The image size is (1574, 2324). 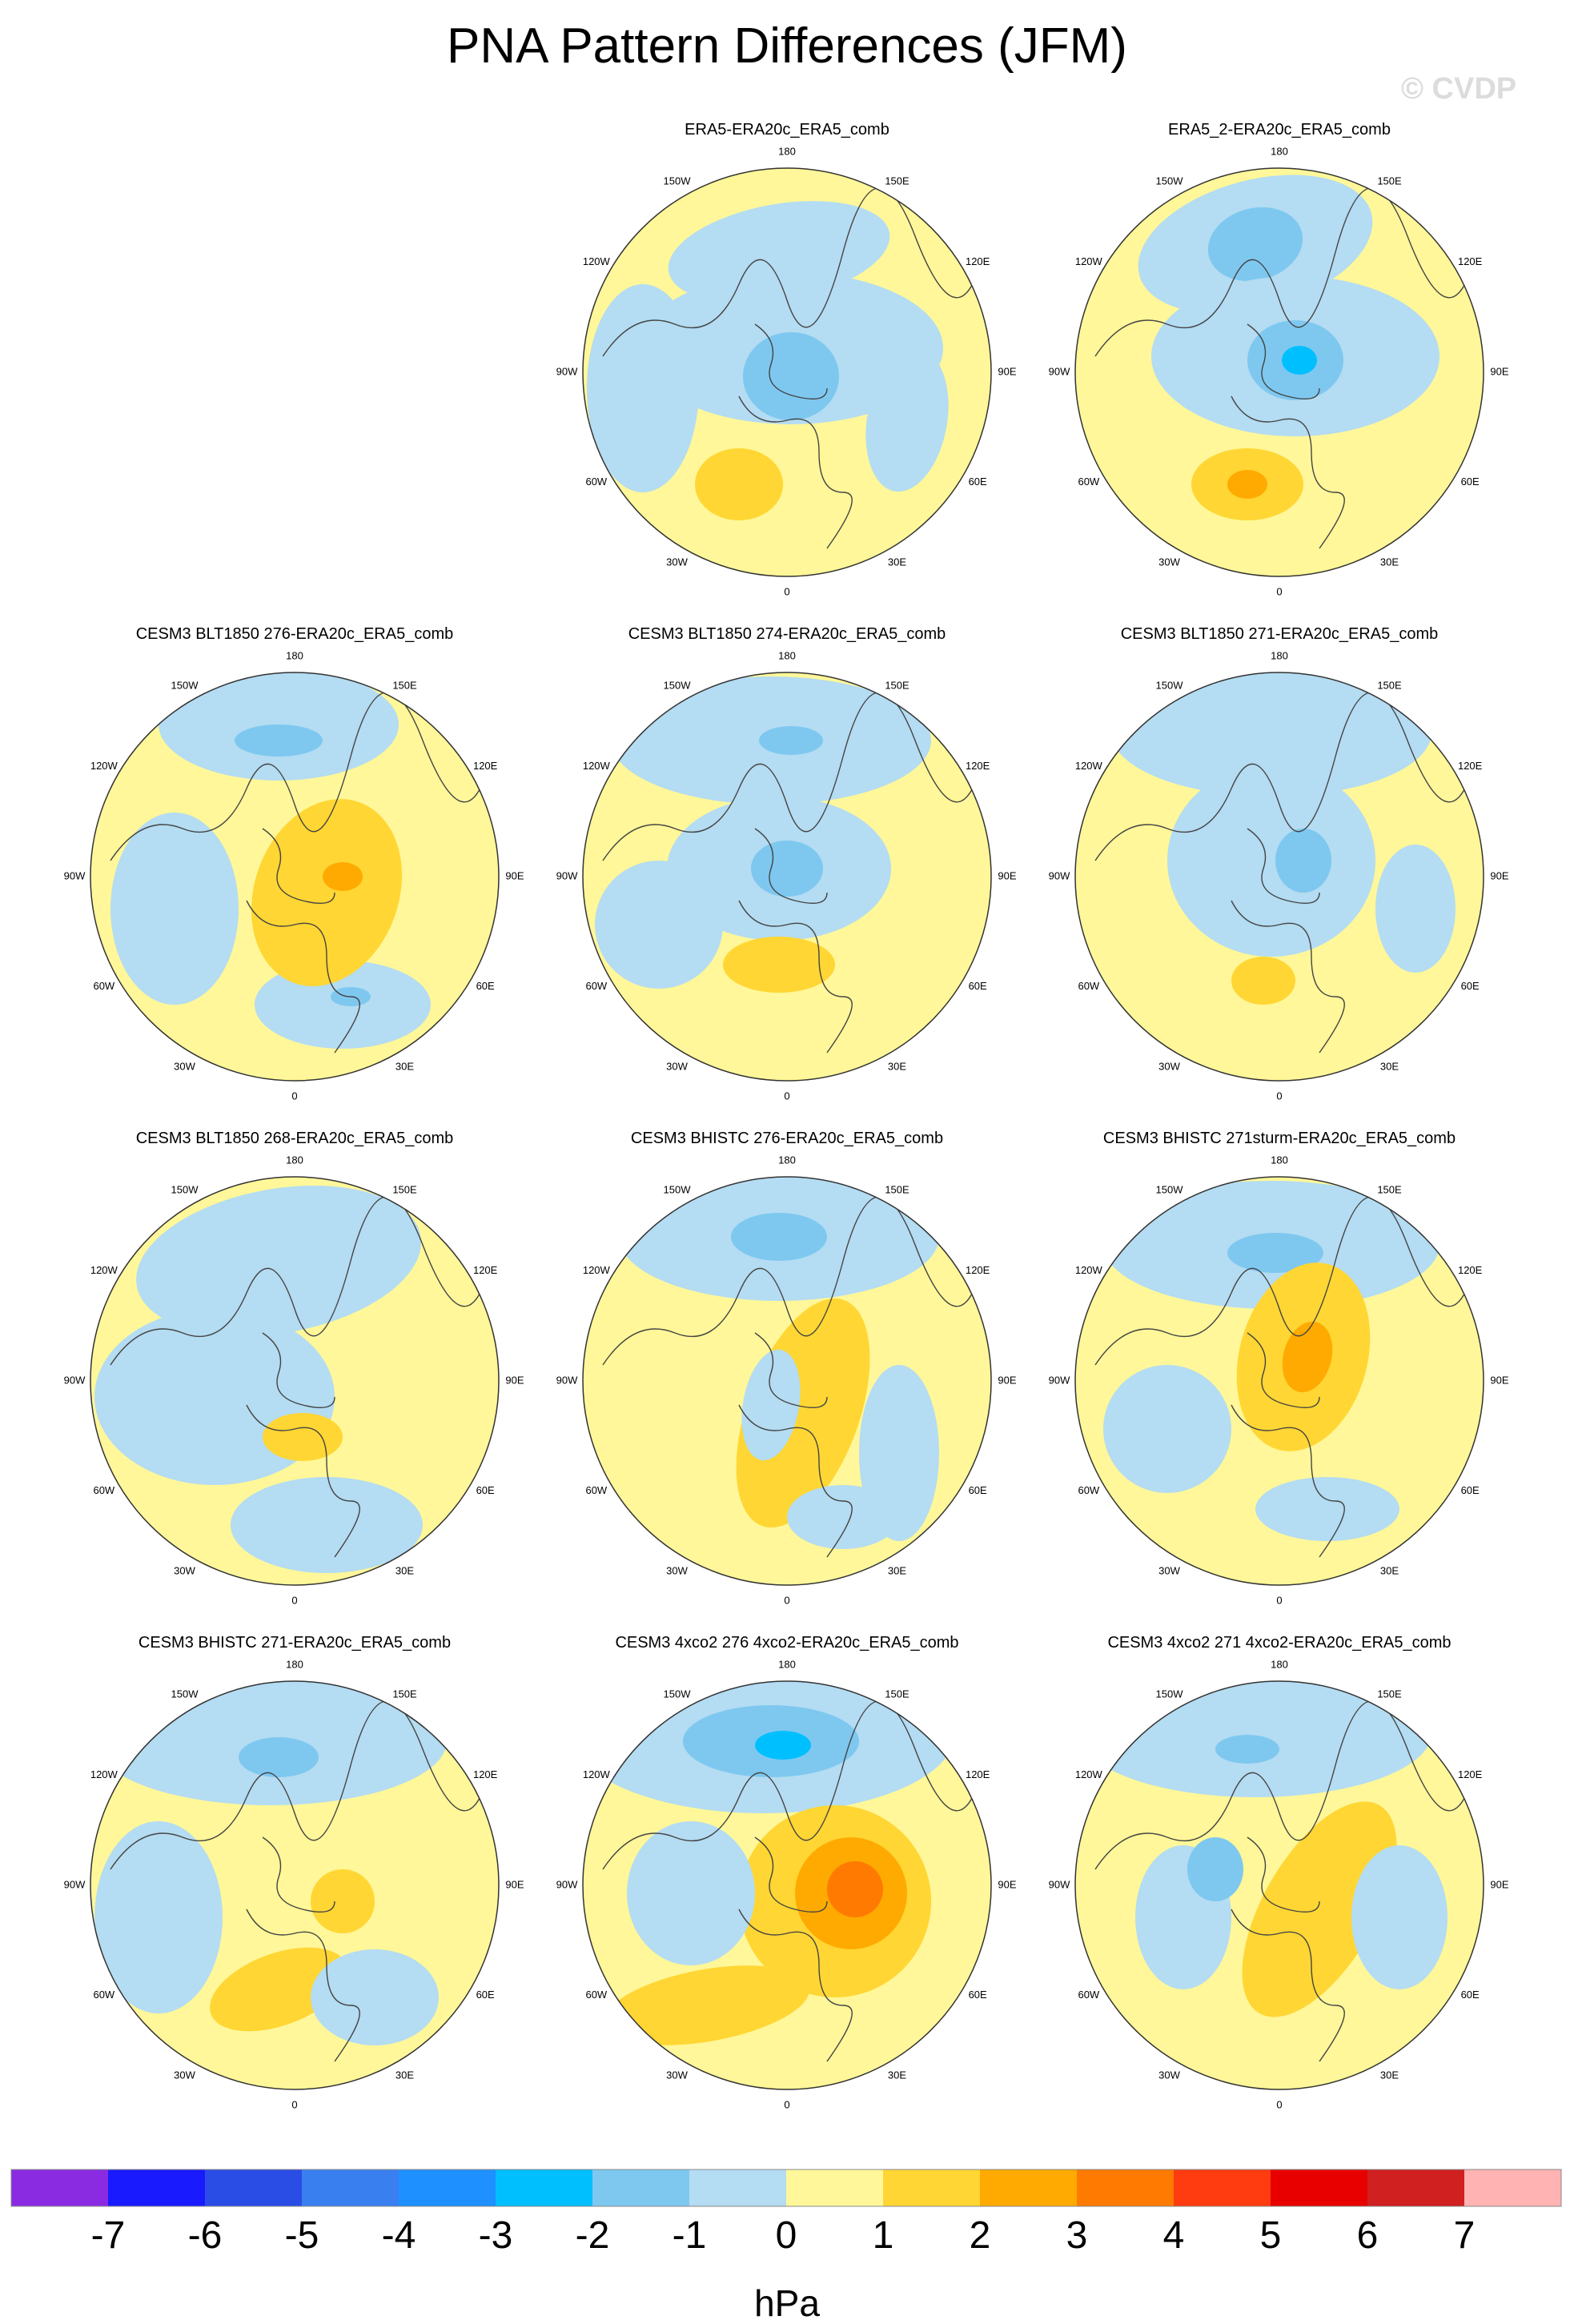 What do you see at coordinates (295, 1643) in the screenshot?
I see `panel-title: CESM3 BHISTC 271-ERA20c_ERA5_comb` at bounding box center [295, 1643].